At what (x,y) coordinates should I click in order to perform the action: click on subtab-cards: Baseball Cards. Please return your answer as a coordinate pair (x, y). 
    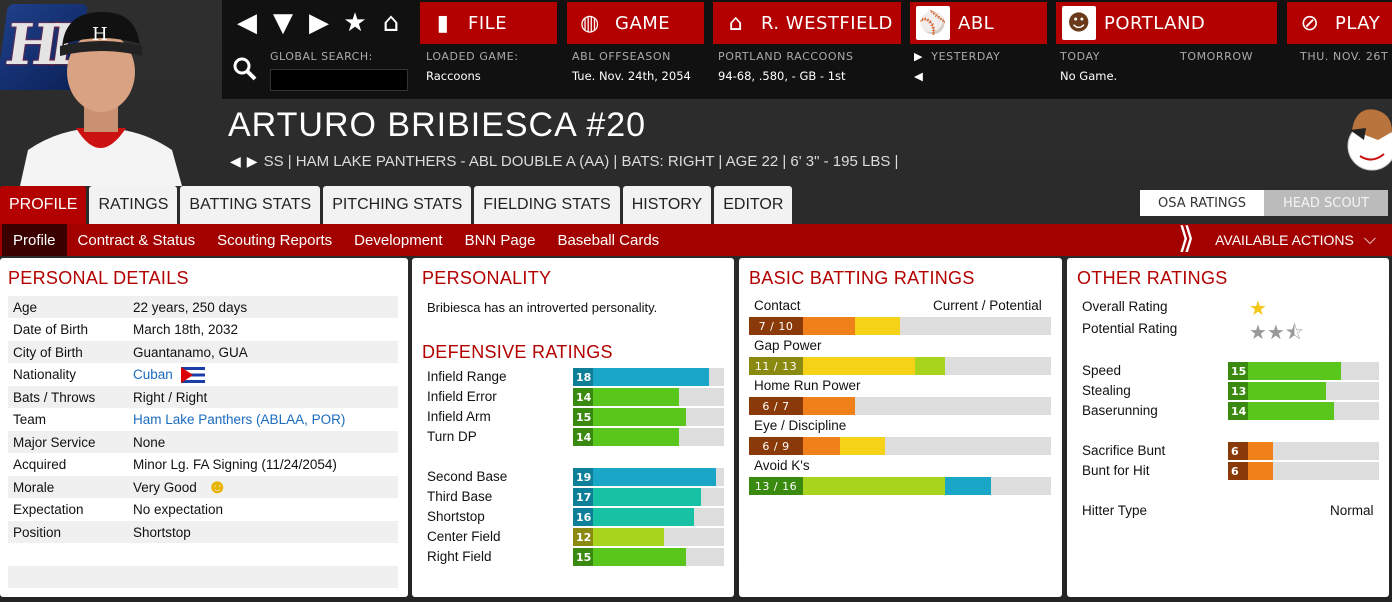
    Looking at the image, I should click on (608, 240).